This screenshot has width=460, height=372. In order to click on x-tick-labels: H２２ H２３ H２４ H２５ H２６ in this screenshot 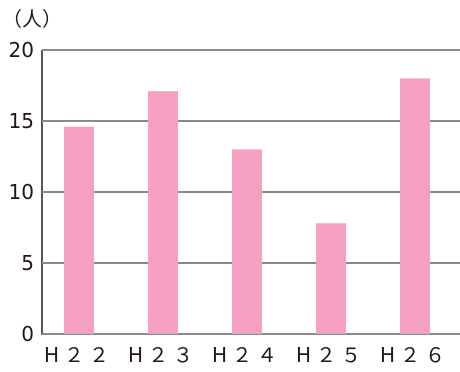, I will do `click(247, 355)`.